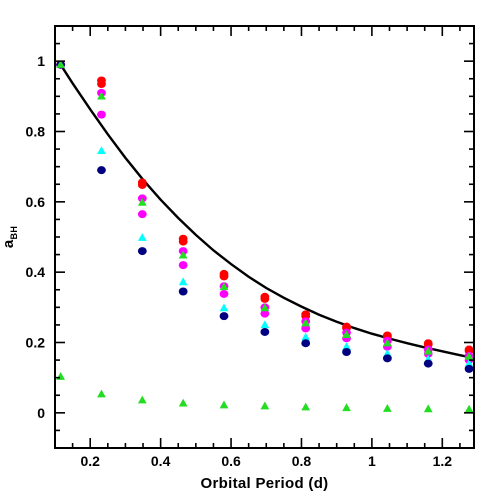 This screenshot has height=501, width=501. I want to click on y-axis-label-subscript: BH, so click(14, 233).